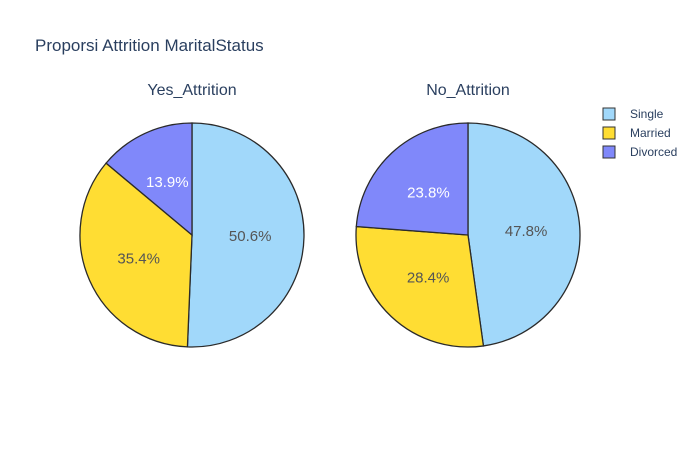  I want to click on pie-title-yes-attrition: Yes_Attrition, so click(191, 90).